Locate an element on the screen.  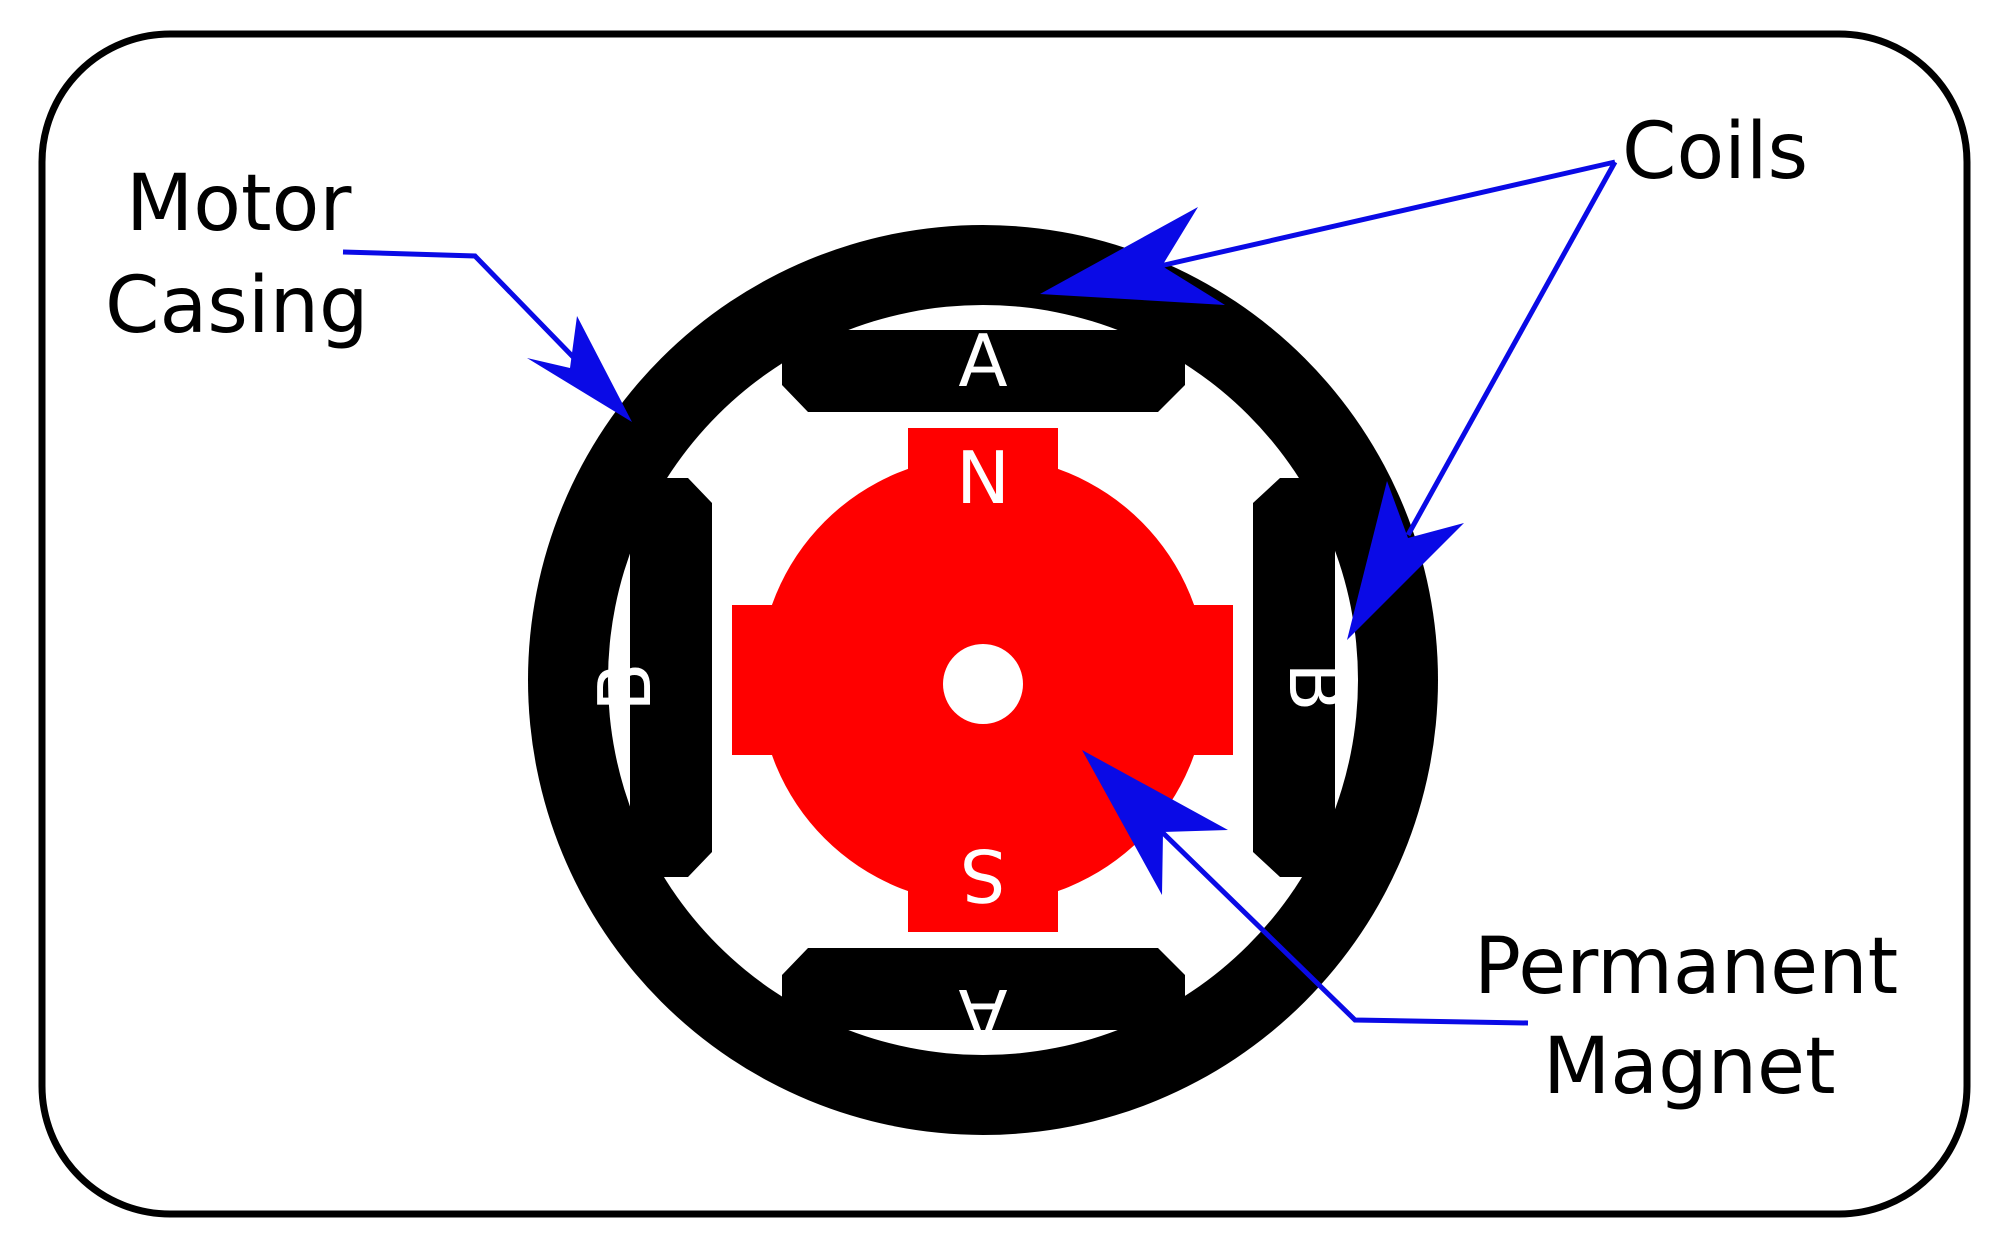
coil-top-label: A is located at coordinates (982, 361).